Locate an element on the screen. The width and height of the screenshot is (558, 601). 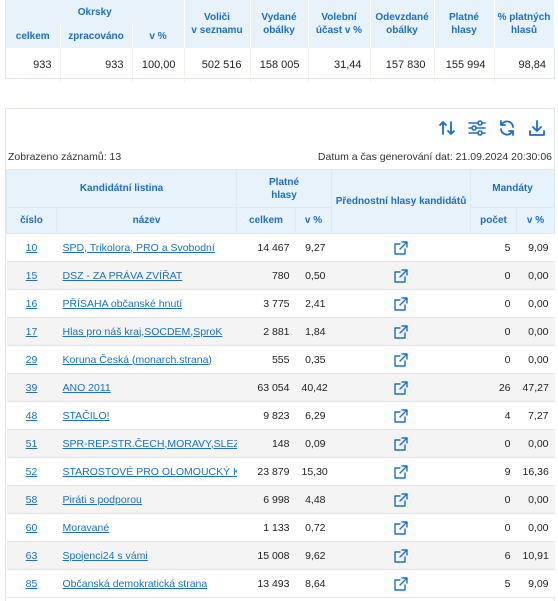
party-name-link: Spojenci24 s vámi is located at coordinates (105, 555).